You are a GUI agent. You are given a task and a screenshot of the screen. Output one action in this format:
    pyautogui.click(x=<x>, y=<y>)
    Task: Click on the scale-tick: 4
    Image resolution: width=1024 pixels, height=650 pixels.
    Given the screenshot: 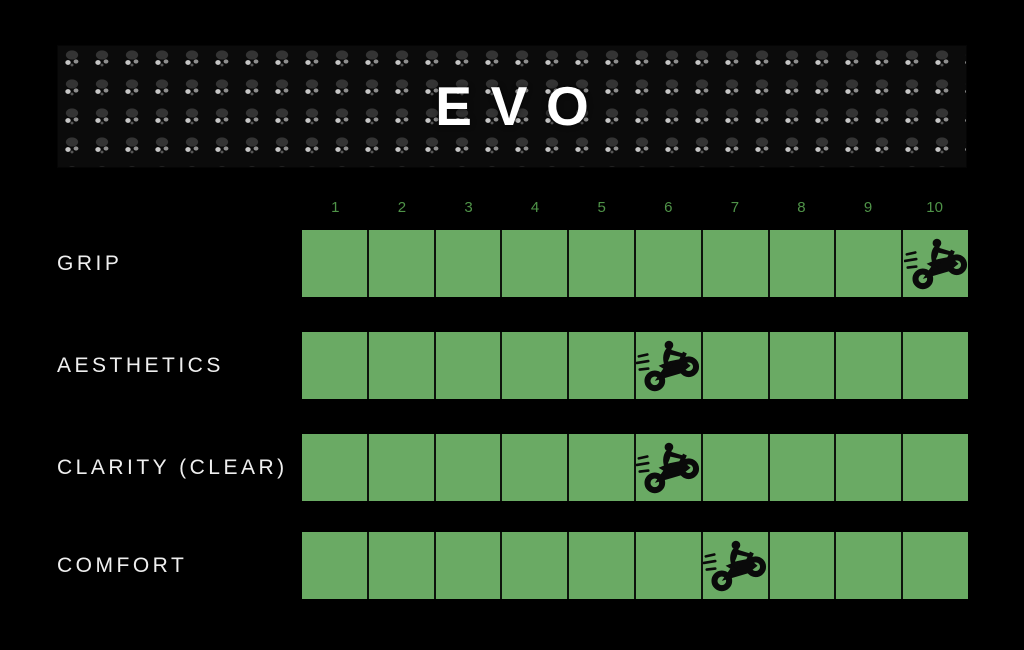 What is the action you would take?
    pyautogui.click(x=535, y=207)
    